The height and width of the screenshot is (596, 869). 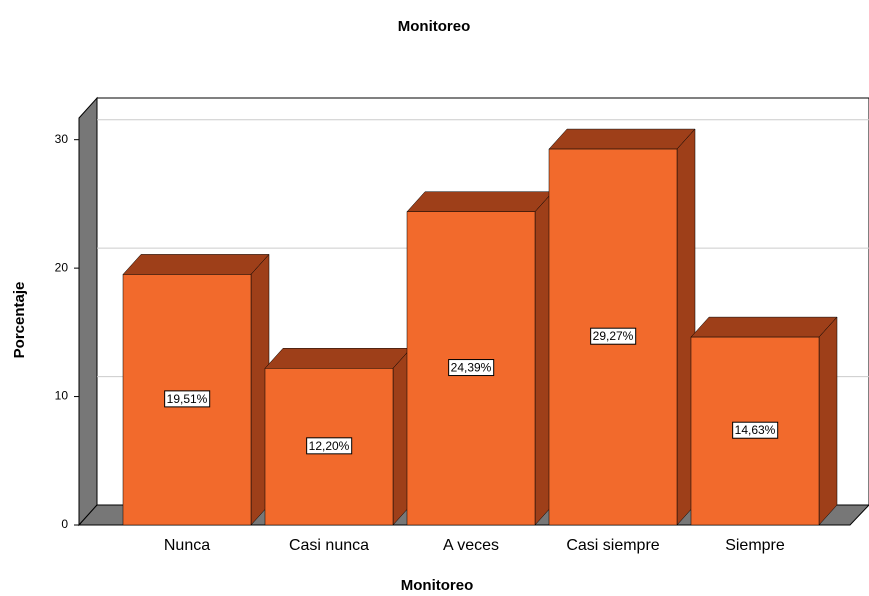 I want to click on value-label: 29,27%, so click(x=613, y=336).